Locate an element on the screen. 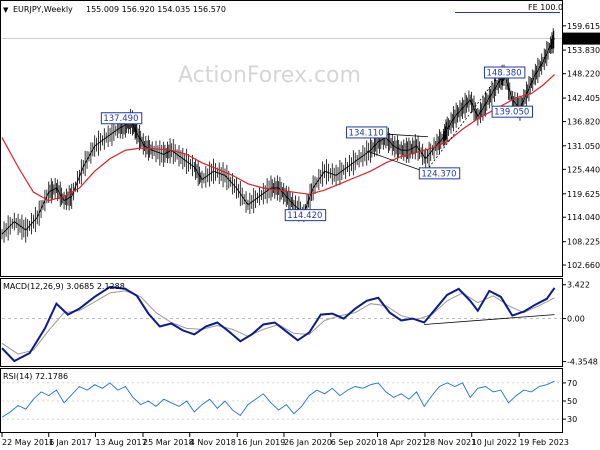 This screenshot has height=450, width=600. rsi-panel is located at coordinates (281, 400).